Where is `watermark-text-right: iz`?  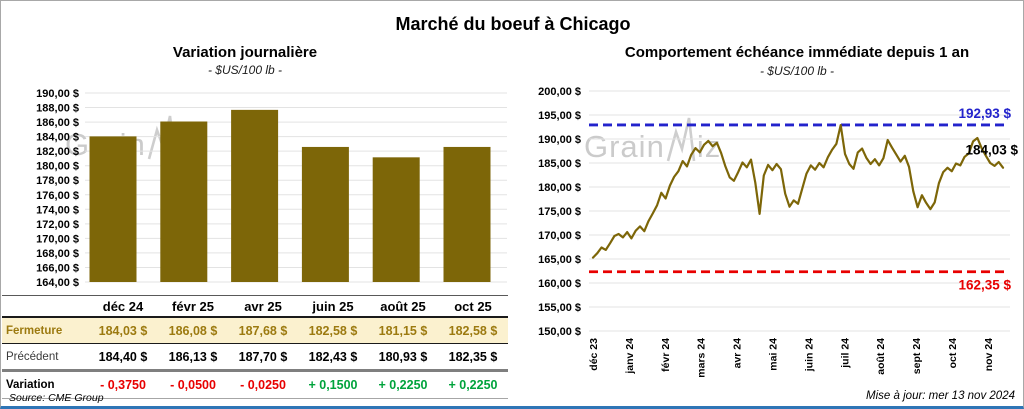
watermark-text-right: iz is located at coordinates (709, 146).